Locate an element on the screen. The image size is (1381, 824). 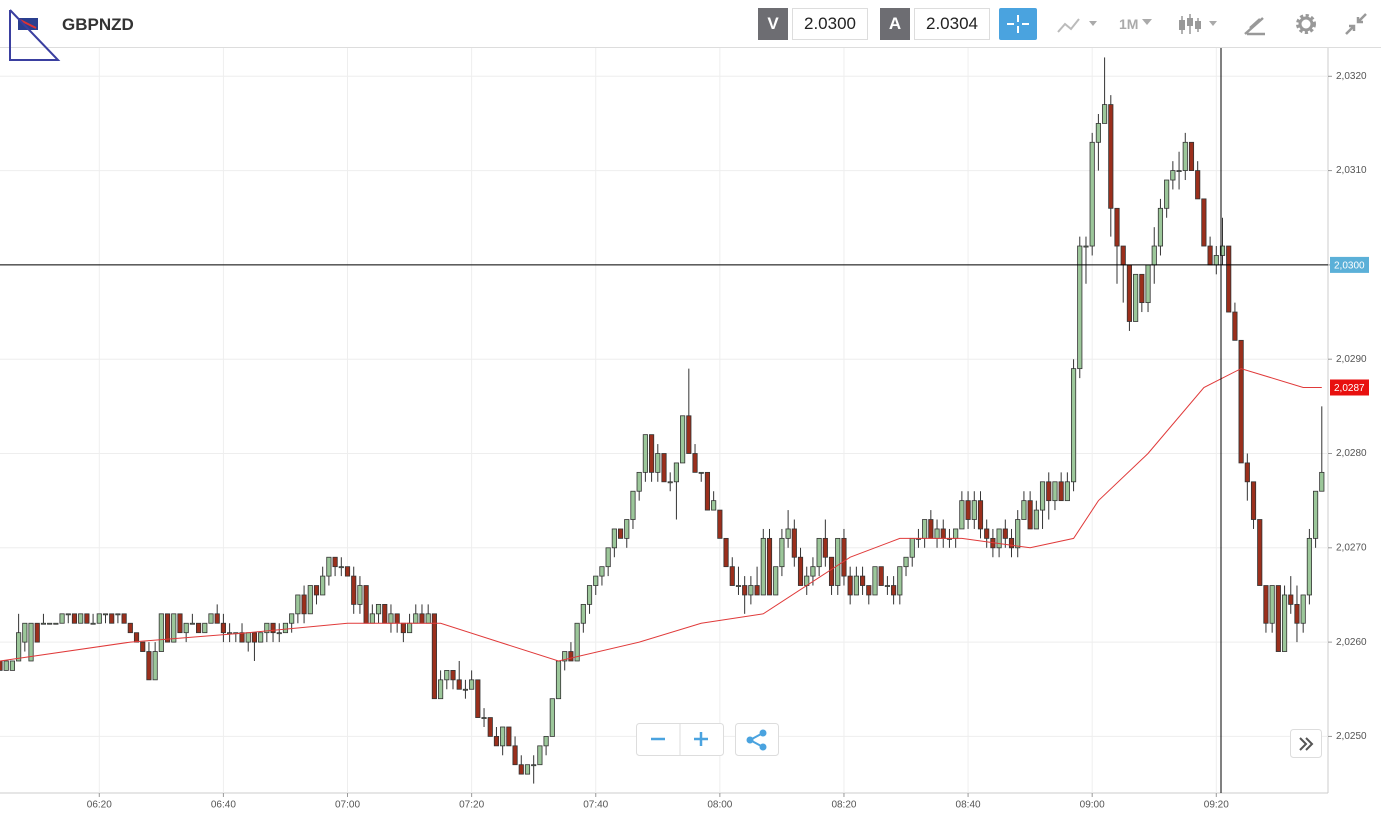
zoom-in is located at coordinates (701, 739).